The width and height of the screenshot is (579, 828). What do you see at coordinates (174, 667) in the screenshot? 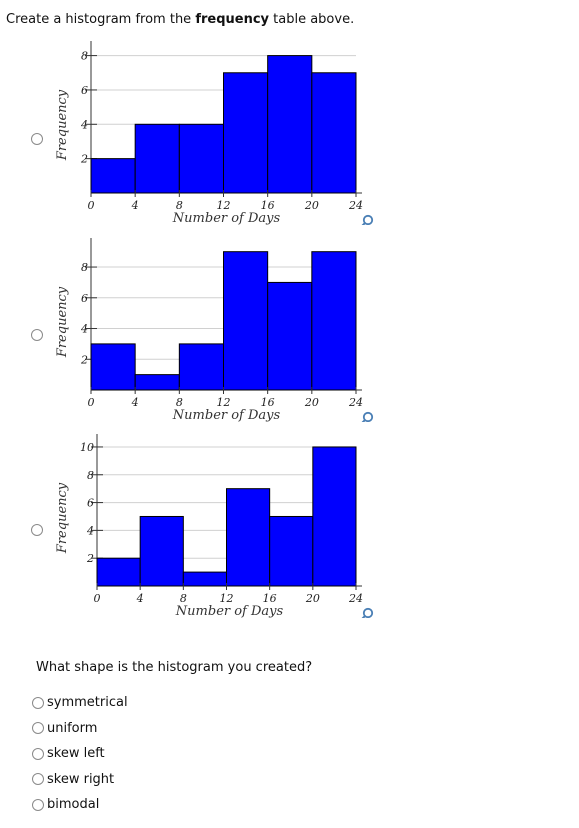
I see `question-text: What shape is the histogram you created?` at bounding box center [174, 667].